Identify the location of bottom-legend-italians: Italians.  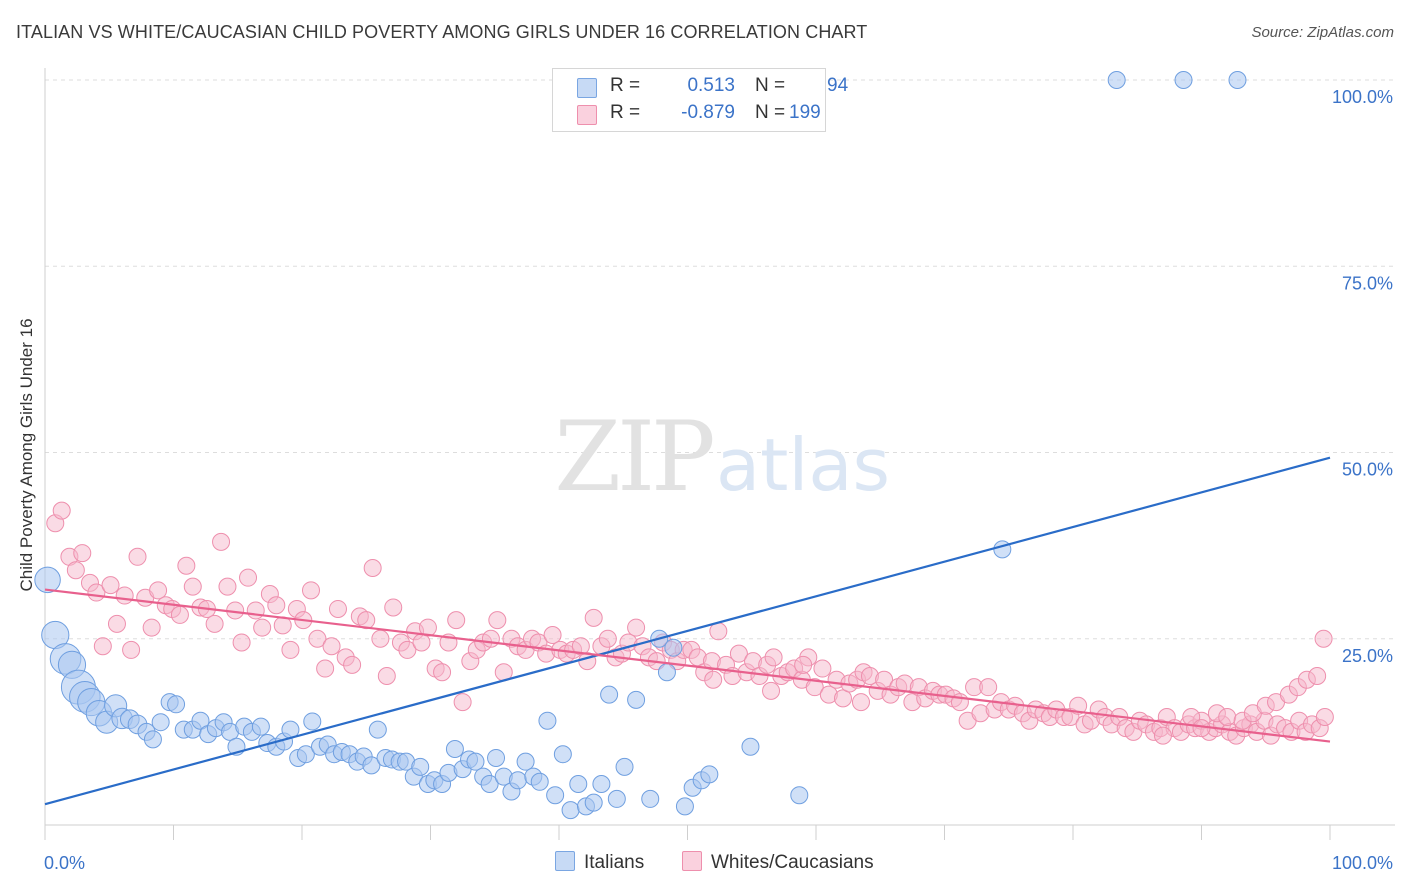
(599, 862).